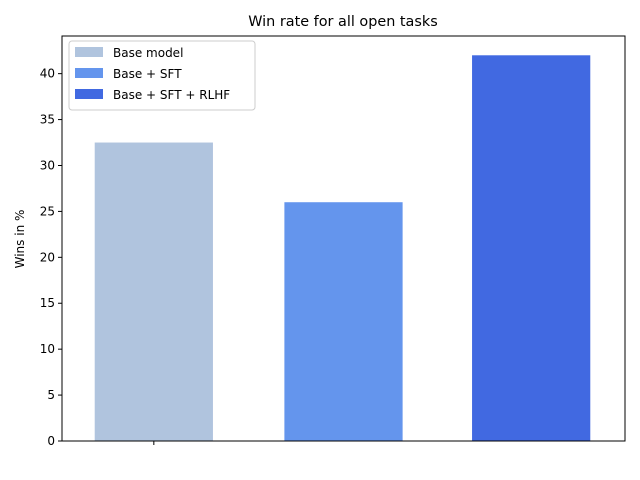 This screenshot has height=480, width=640. What do you see at coordinates (47, 165) in the screenshot?
I see `y-tick-label-6: 30` at bounding box center [47, 165].